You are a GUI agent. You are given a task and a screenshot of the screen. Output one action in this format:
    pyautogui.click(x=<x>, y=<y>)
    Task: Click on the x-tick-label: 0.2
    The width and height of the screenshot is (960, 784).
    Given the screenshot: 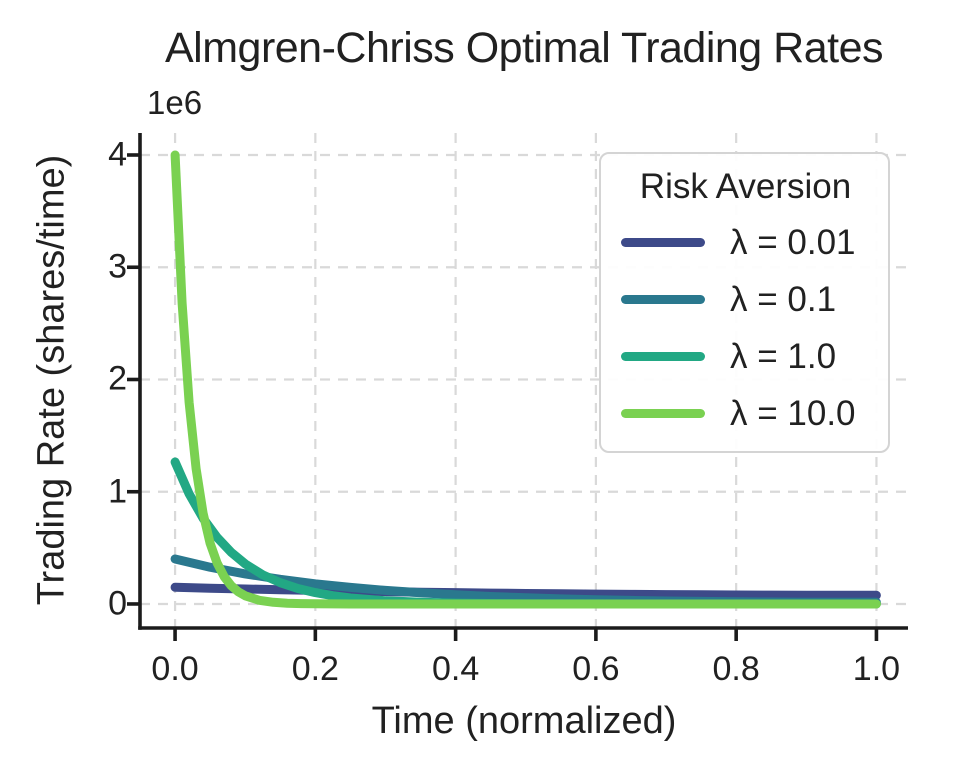 What is the action you would take?
    pyautogui.click(x=315, y=669)
    